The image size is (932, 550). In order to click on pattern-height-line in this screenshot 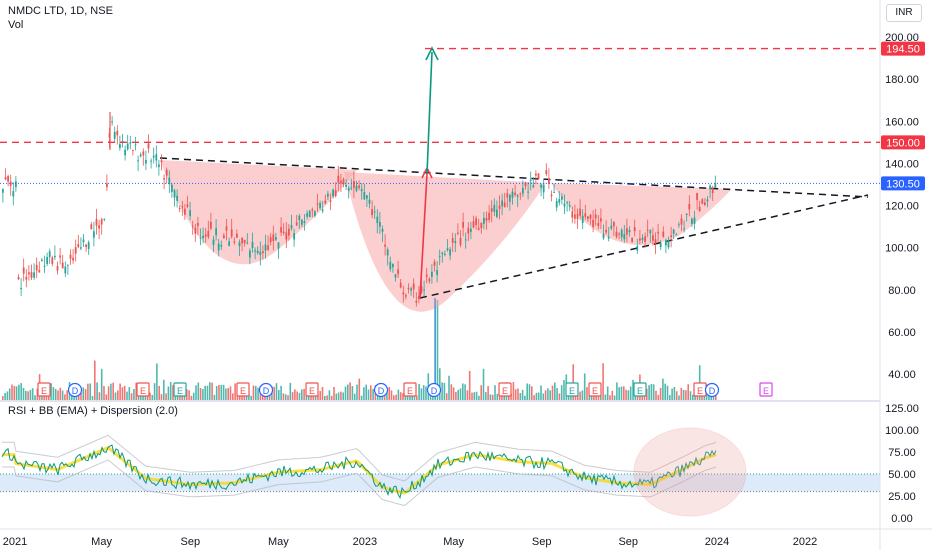, I will do `click(423, 236)`.